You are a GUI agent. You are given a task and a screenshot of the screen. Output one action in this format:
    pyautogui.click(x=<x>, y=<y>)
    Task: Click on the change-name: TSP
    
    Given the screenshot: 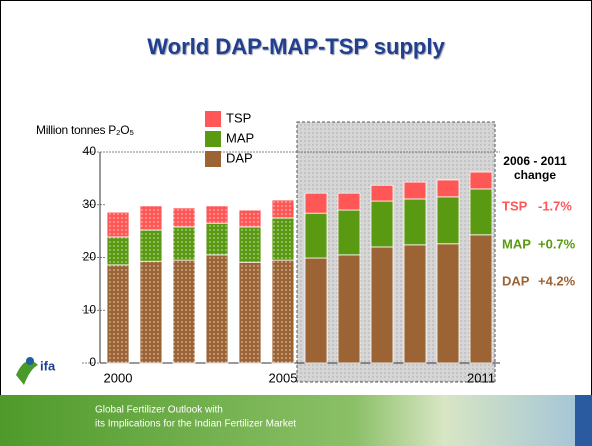 What is the action you would take?
    pyautogui.click(x=515, y=205)
    